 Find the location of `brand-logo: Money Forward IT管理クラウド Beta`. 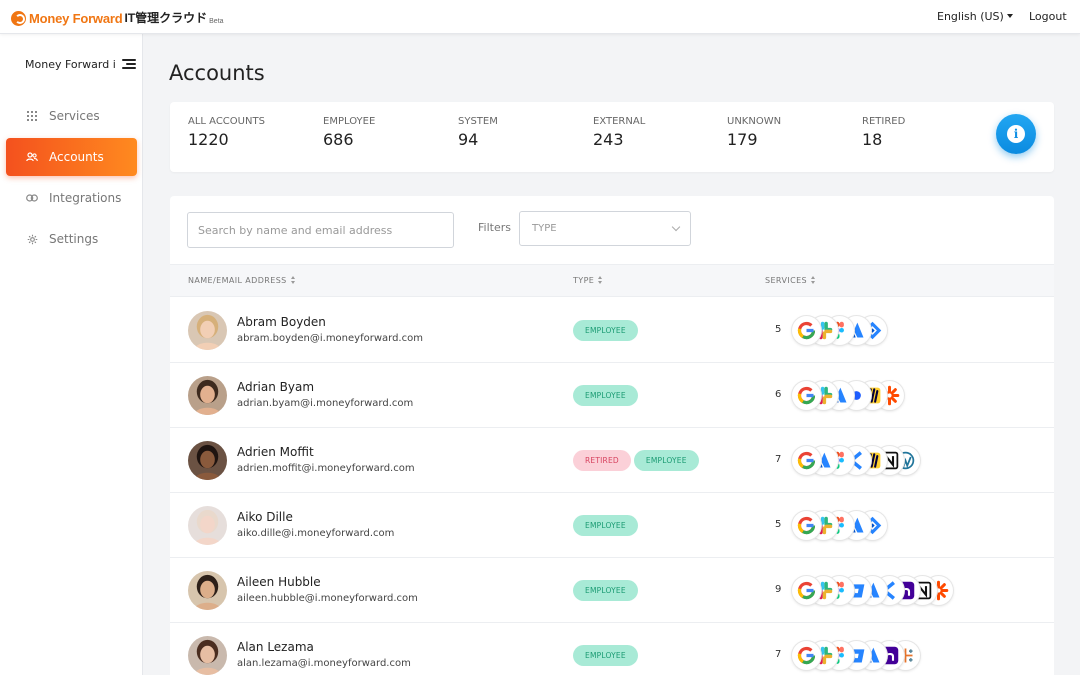

brand-logo: Money Forward IT管理クラウド Beta is located at coordinates (117, 17).